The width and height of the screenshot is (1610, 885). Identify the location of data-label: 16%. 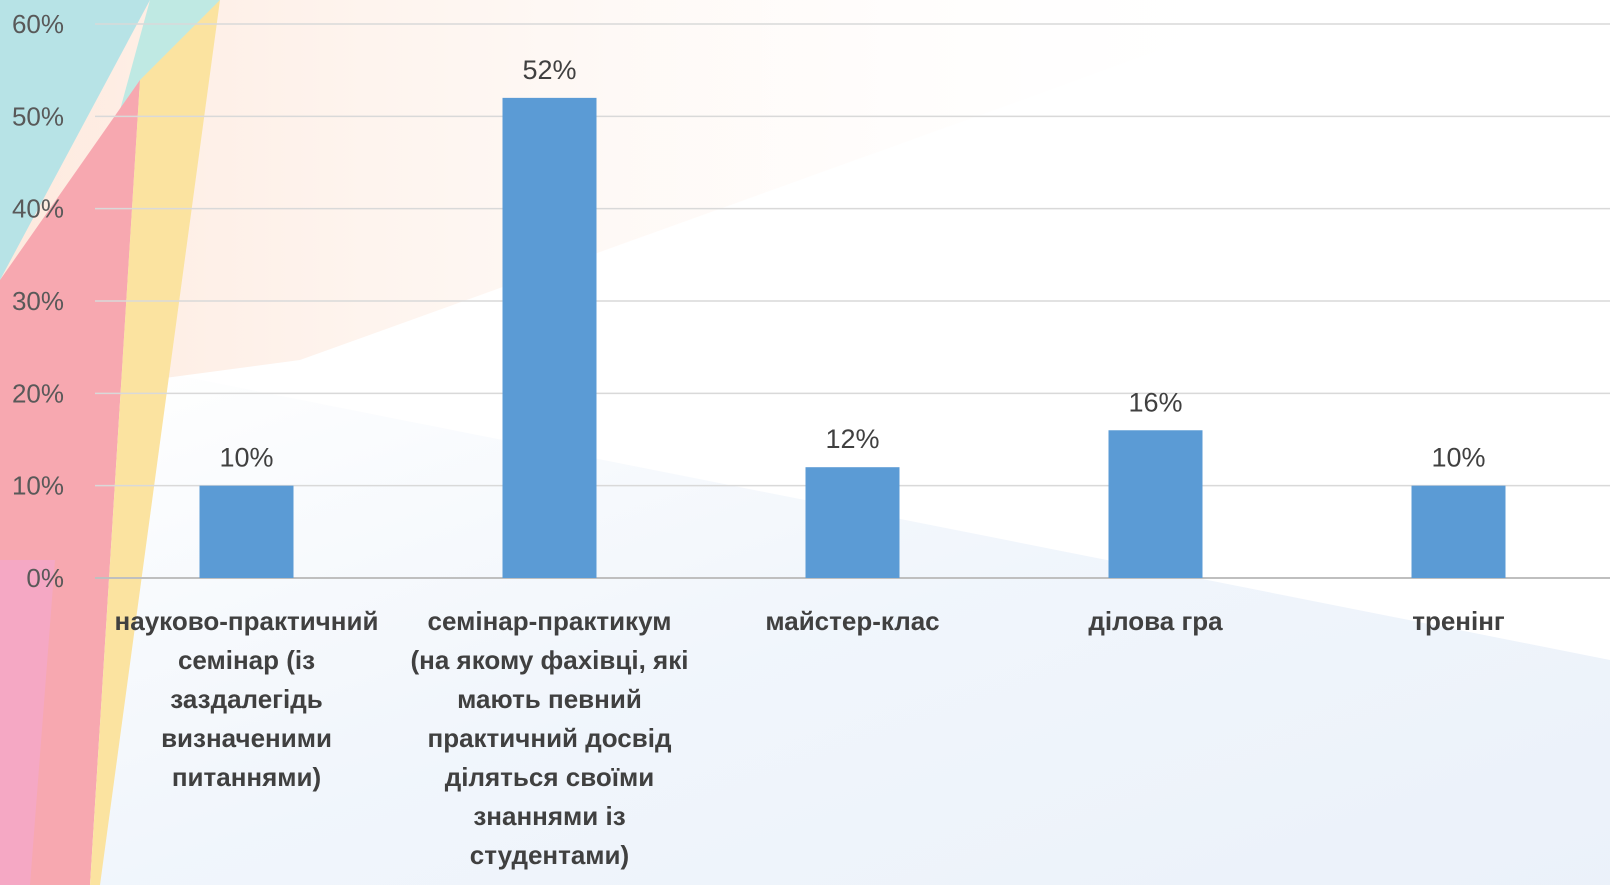
(1155, 402).